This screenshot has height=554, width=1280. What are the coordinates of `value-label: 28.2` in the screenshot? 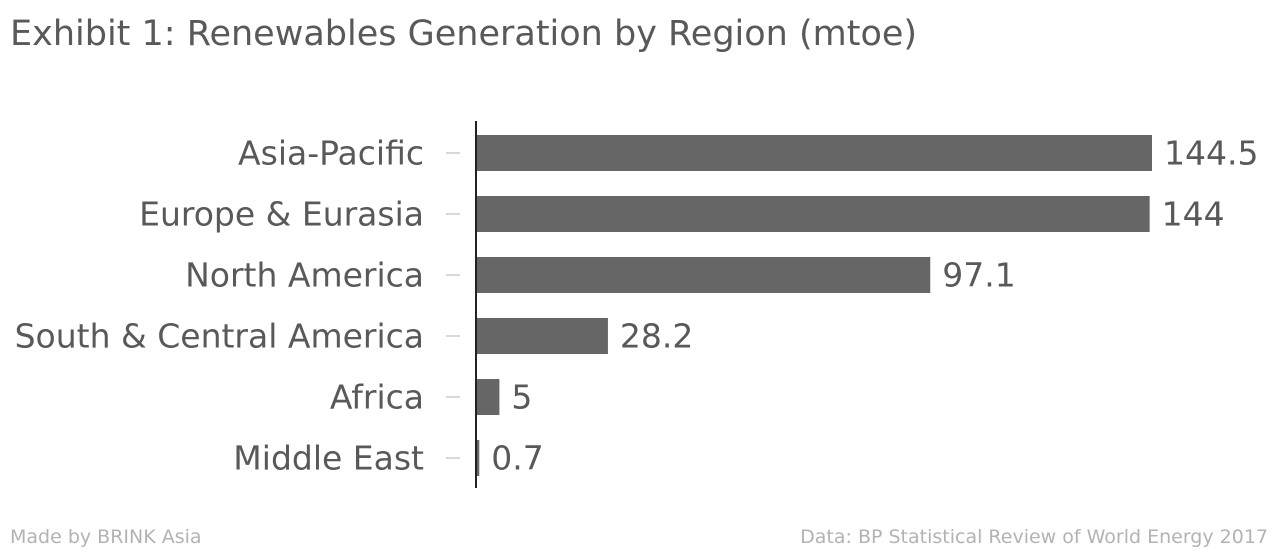 It's located at (656, 336).